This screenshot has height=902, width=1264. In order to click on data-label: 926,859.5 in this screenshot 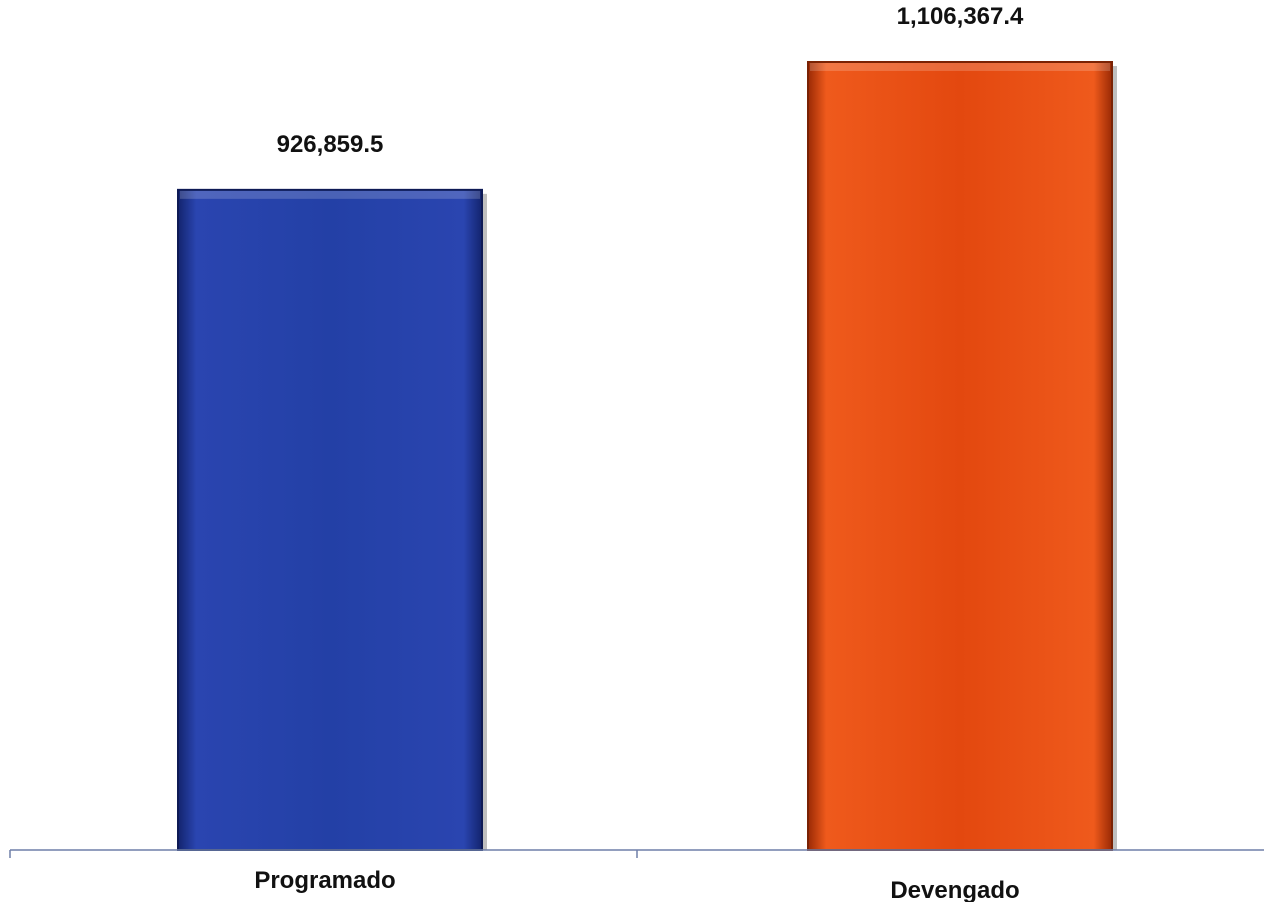, I will do `click(330, 144)`.